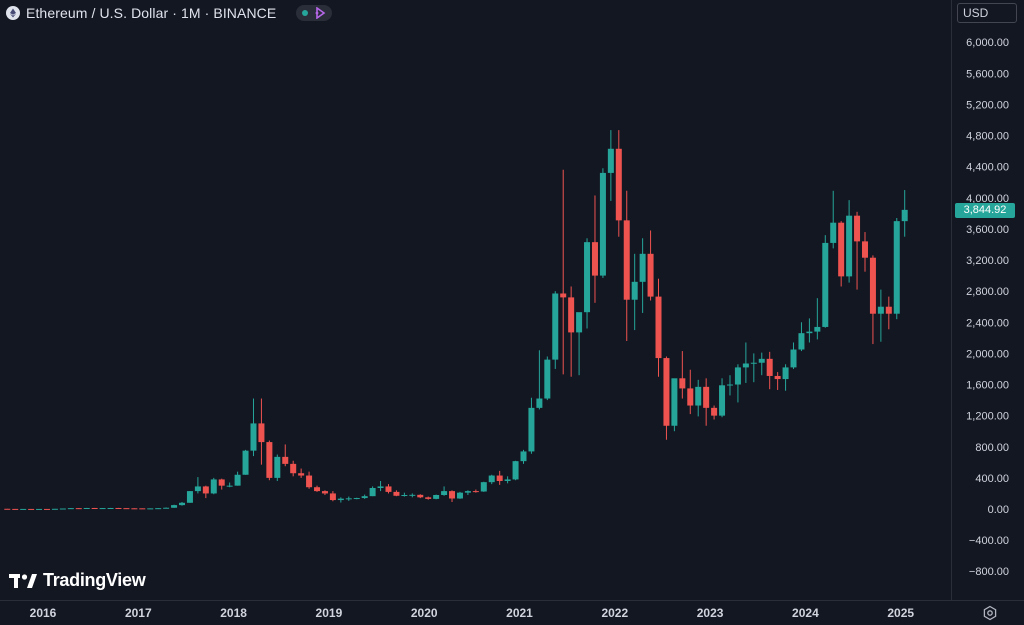 This screenshot has width=1024, height=625. Describe the element at coordinates (987, 261) in the screenshot. I see `price-tick-label: 3,200.00` at that location.